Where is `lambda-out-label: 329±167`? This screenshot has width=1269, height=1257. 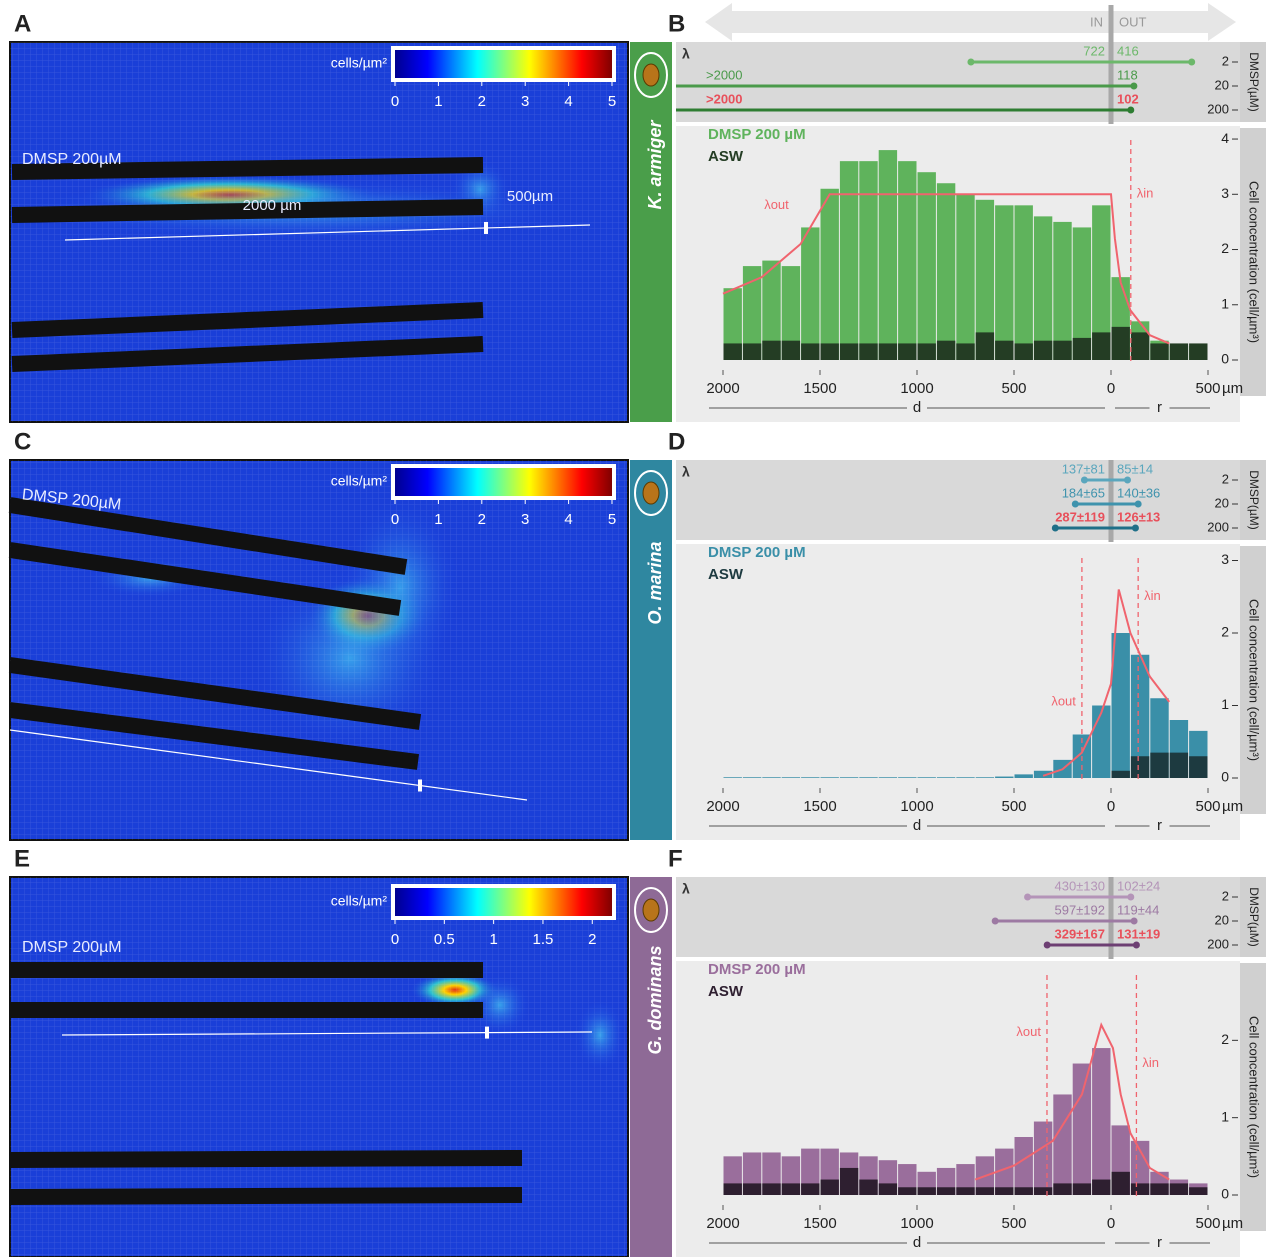 lambda-out-label: 329±167 is located at coordinates (1079, 933).